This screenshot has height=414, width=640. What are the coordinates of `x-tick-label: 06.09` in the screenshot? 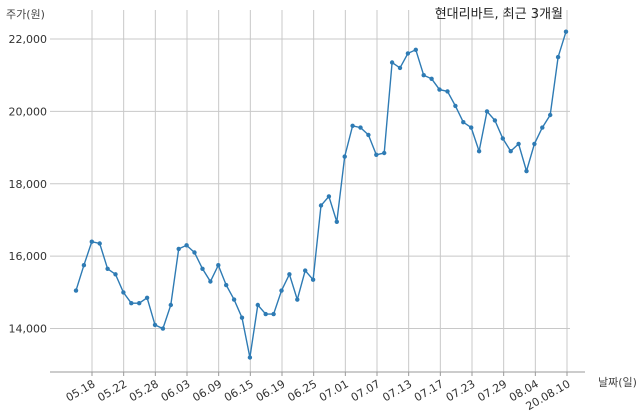 It's located at (207, 390).